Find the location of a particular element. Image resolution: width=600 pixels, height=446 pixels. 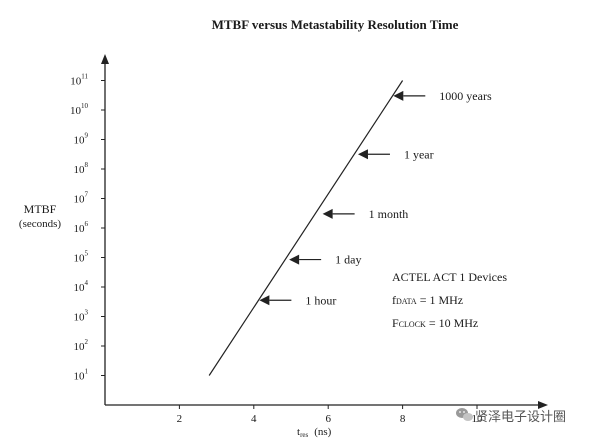

device-note-line3: FCLOCK = 10 MHz is located at coordinates (435, 323).